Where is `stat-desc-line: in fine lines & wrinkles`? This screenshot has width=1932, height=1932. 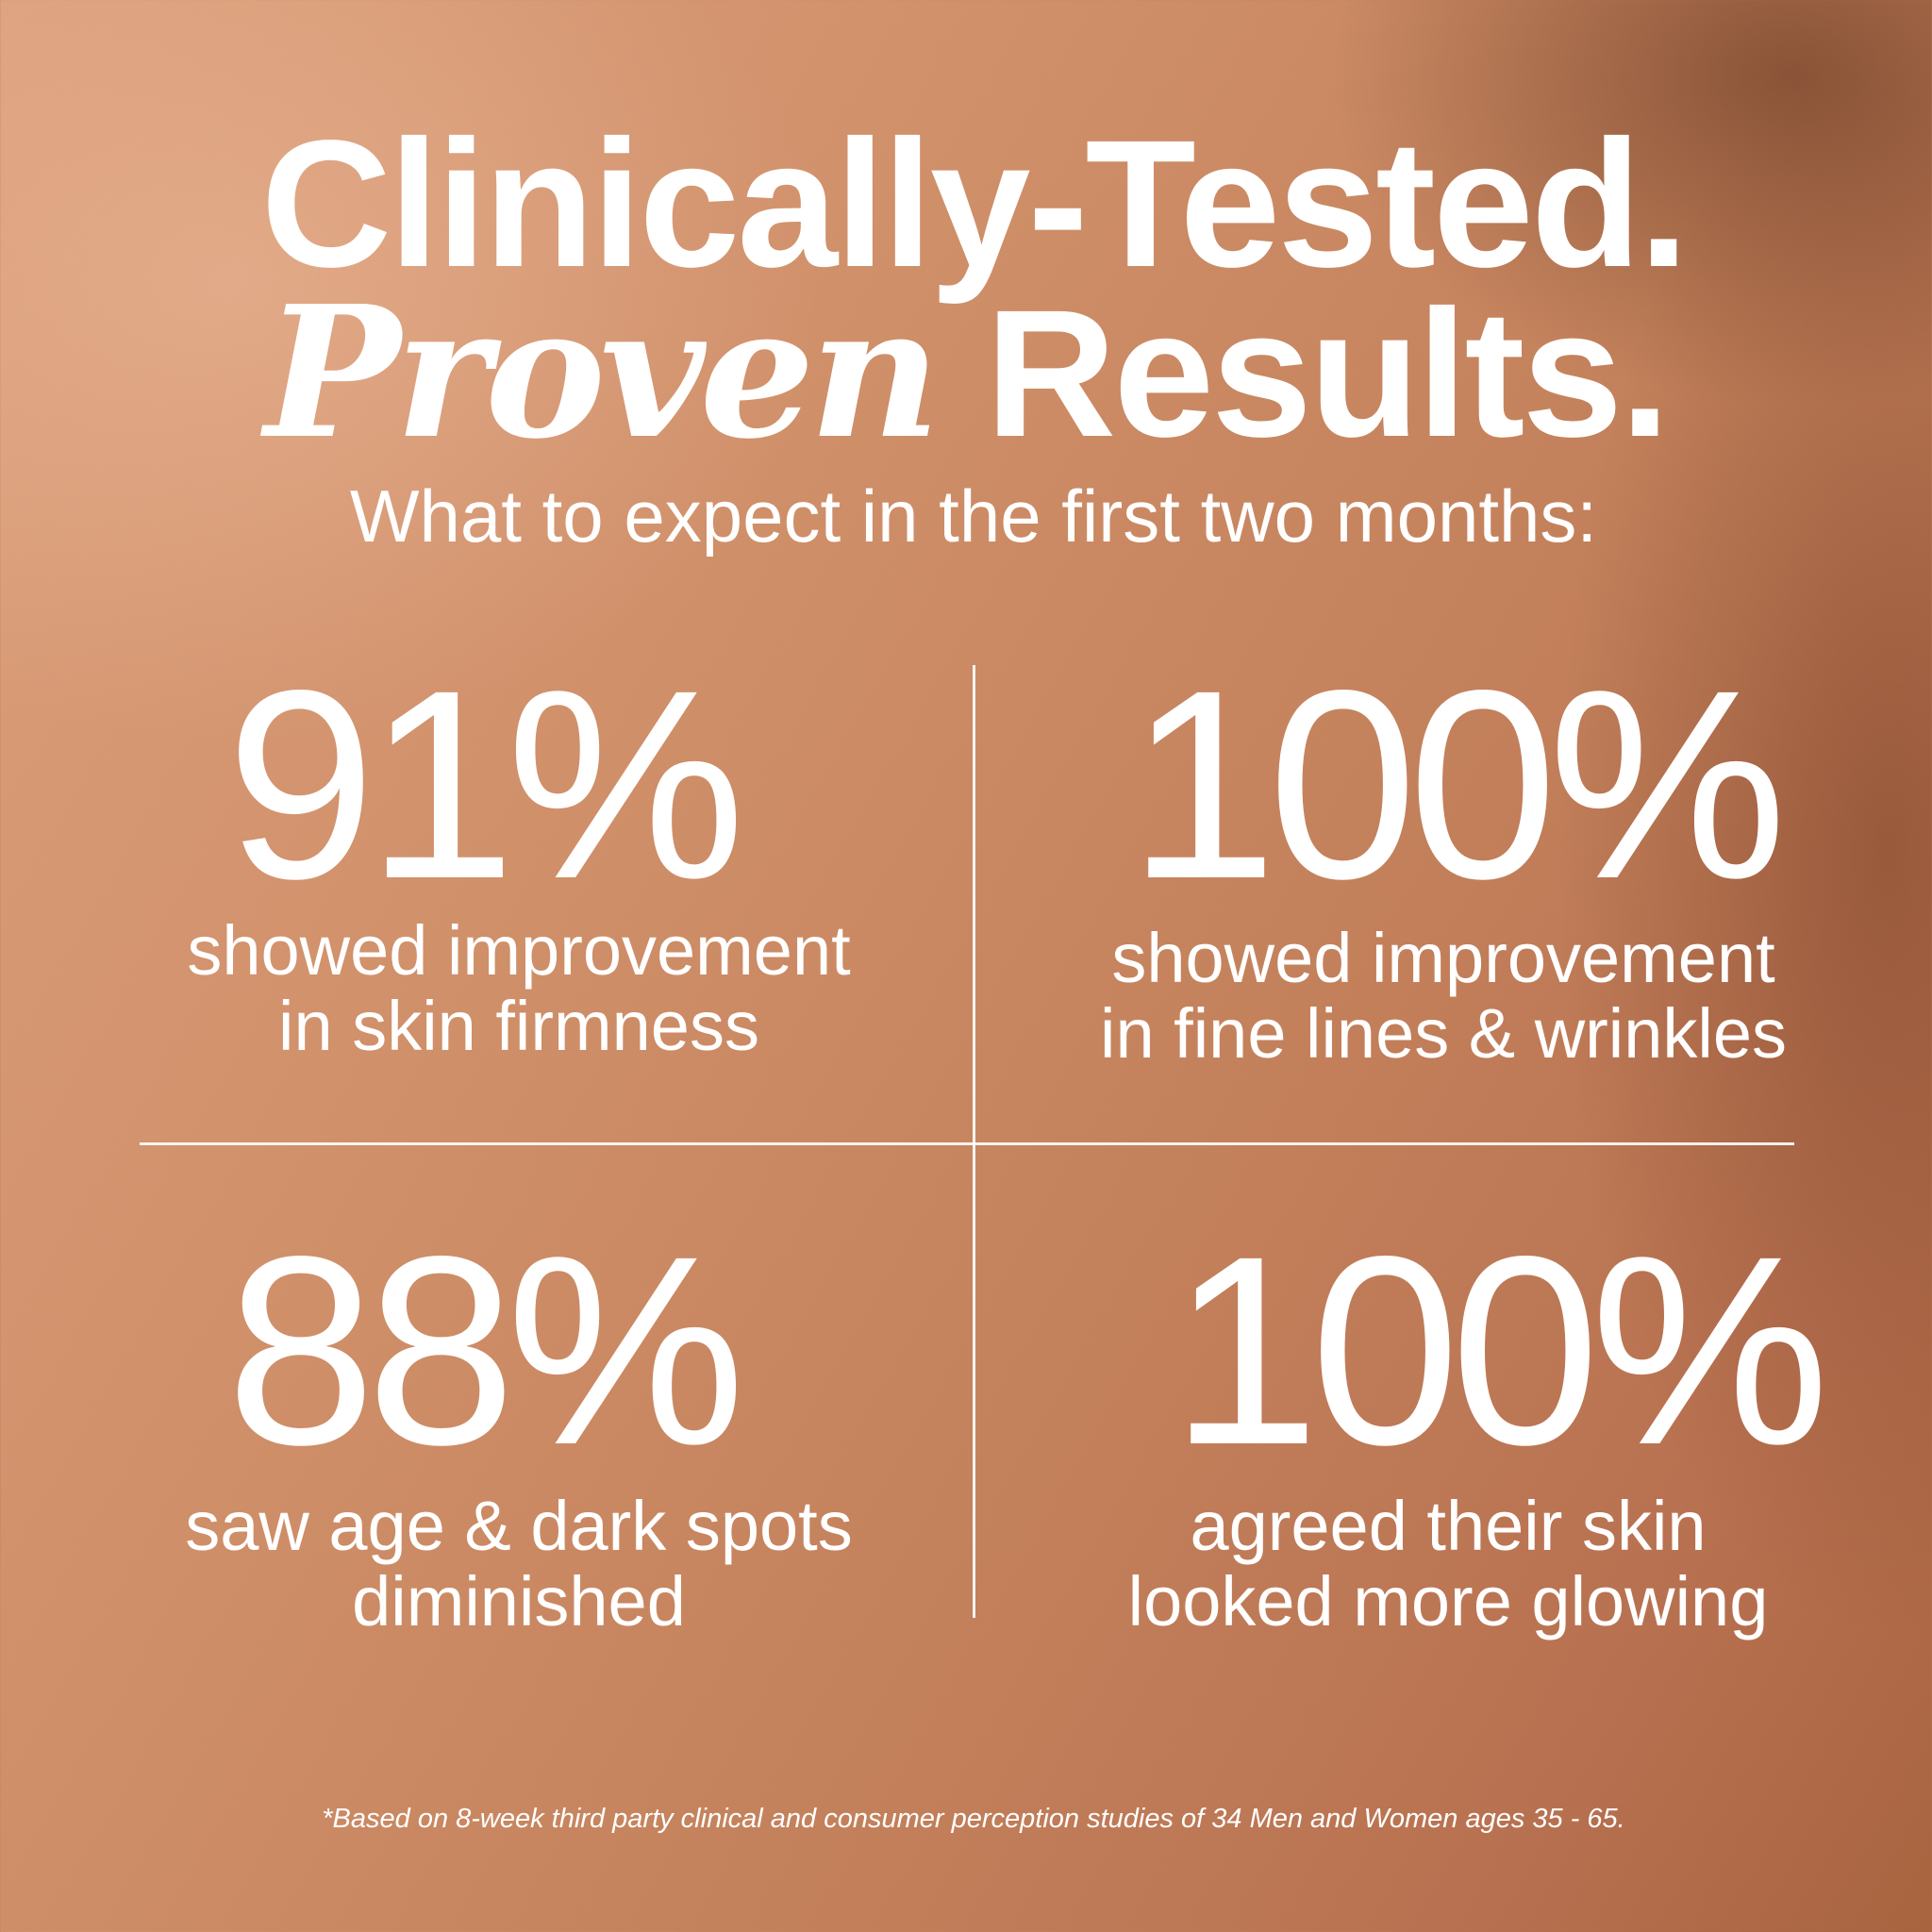
stat-desc-line: in fine lines & wrinkles is located at coordinates (1444, 1033).